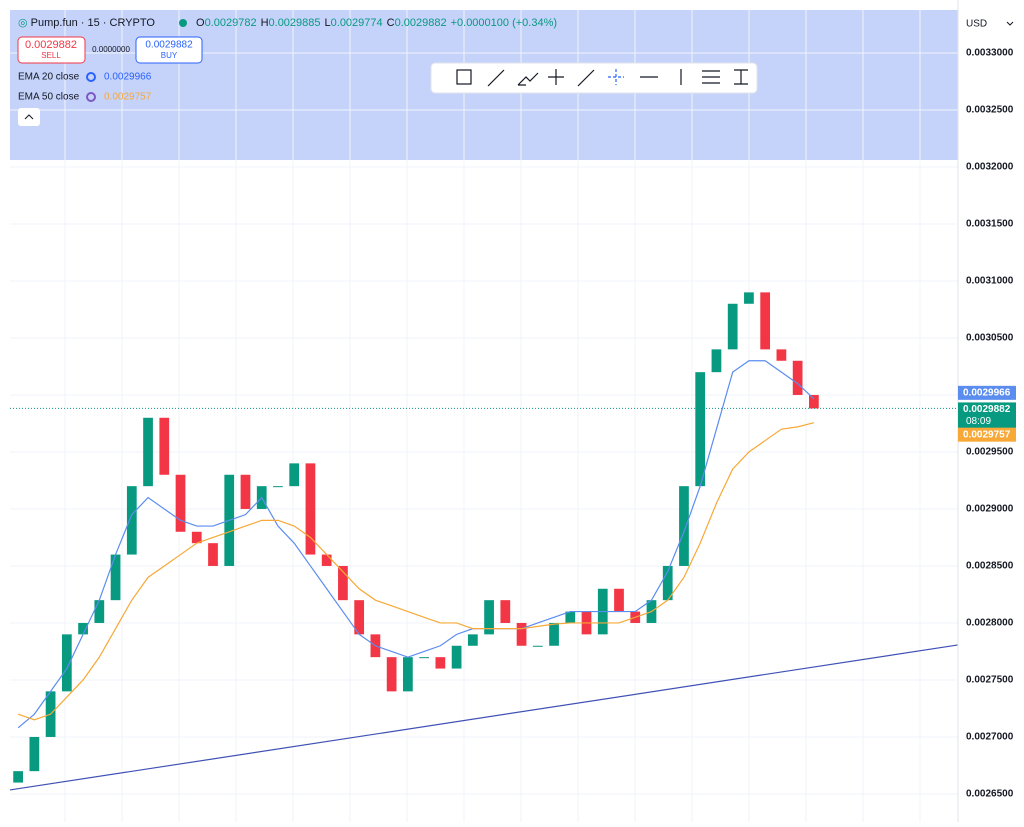 The image size is (1024, 827). I want to click on currency: USD, so click(976, 24).